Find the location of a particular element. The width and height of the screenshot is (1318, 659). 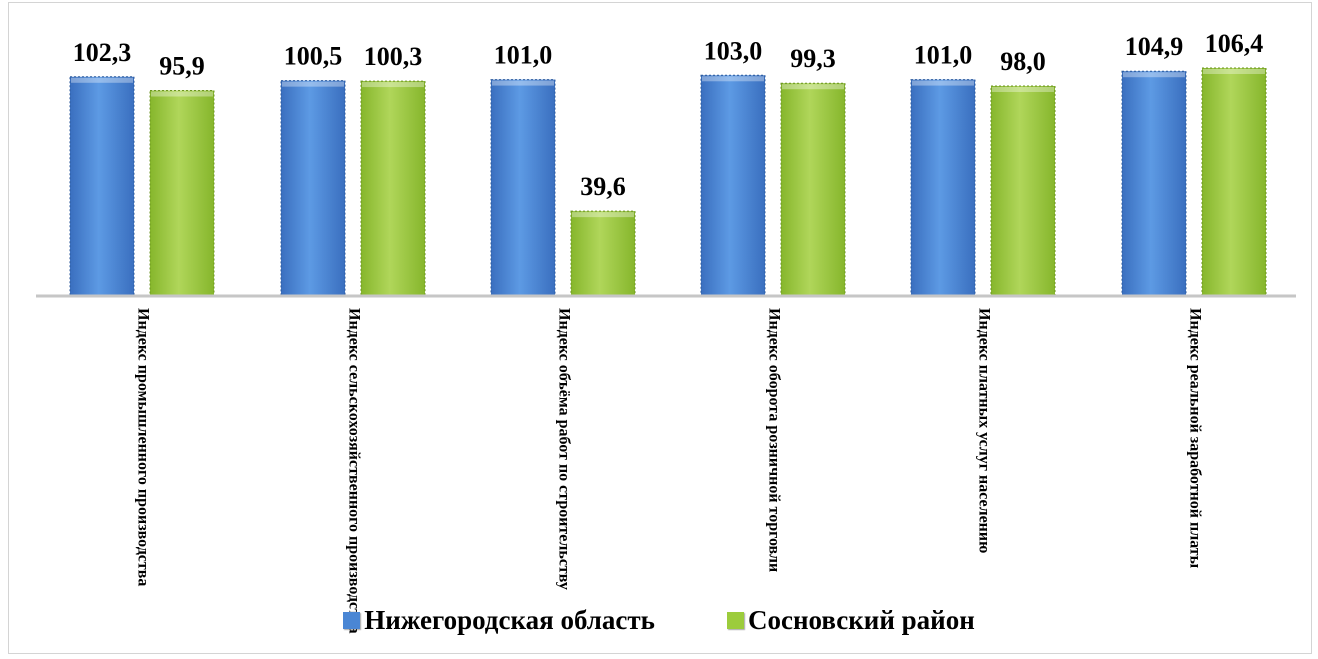

value-label: 106,4 is located at coordinates (1234, 43).